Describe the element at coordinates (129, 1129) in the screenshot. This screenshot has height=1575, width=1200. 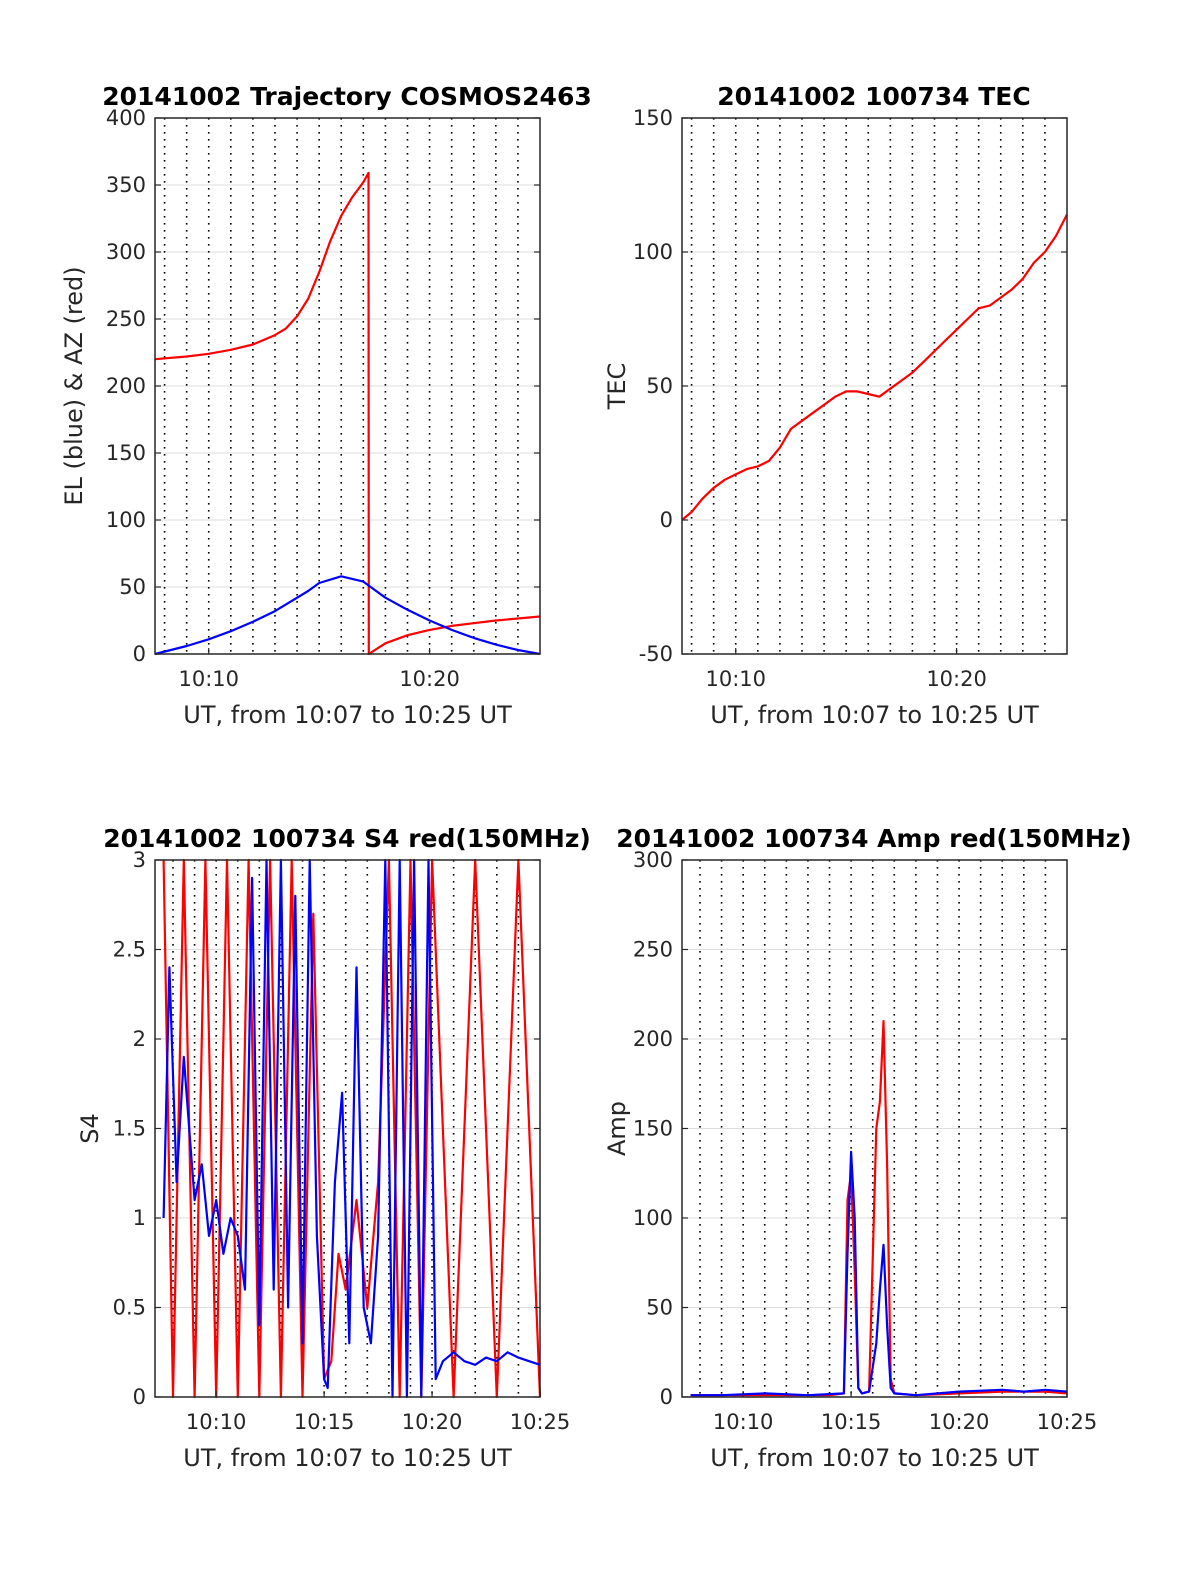
I see `s4-y-tick-label: 1.5` at that location.